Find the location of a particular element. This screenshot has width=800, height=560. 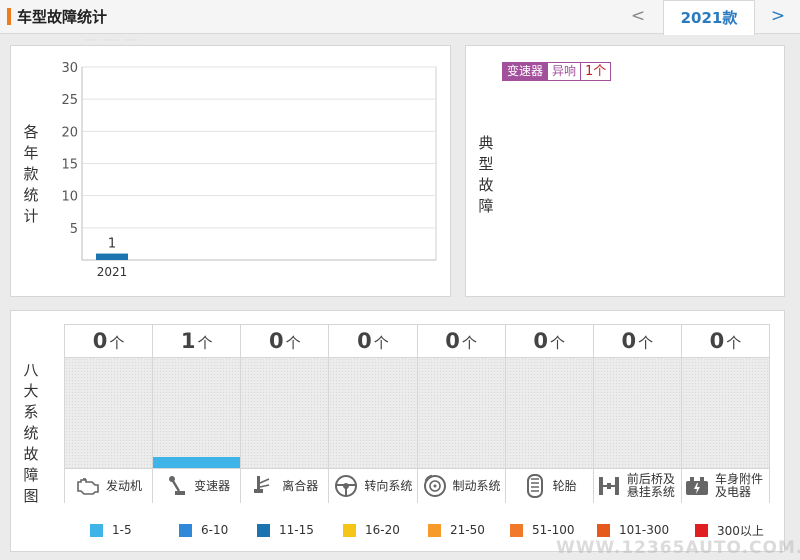

y-tick-label: 15 is located at coordinates (69, 165).